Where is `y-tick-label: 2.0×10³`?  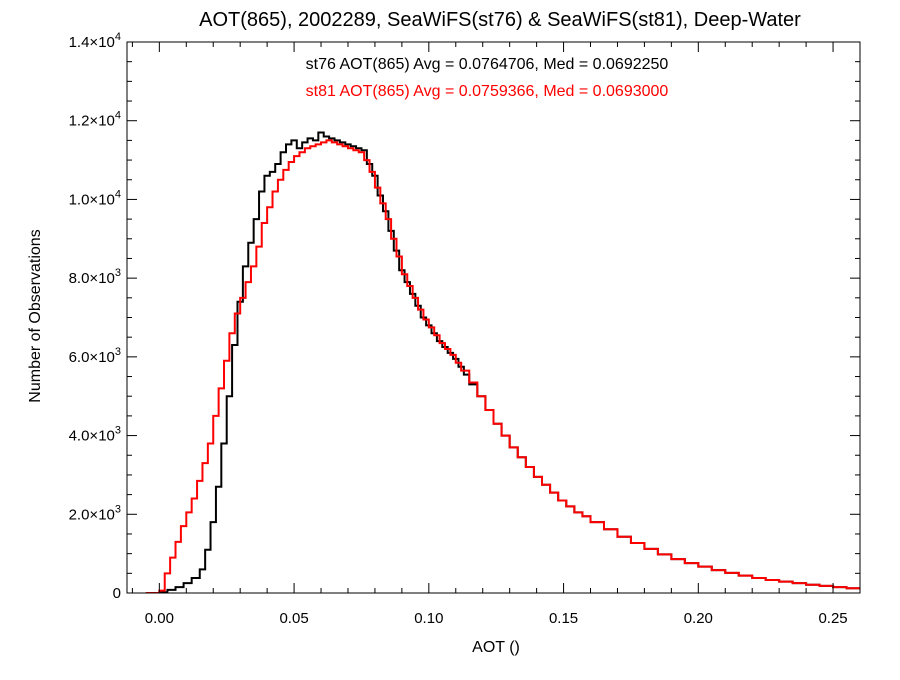 y-tick-label: 2.0×10³ is located at coordinates (95, 513).